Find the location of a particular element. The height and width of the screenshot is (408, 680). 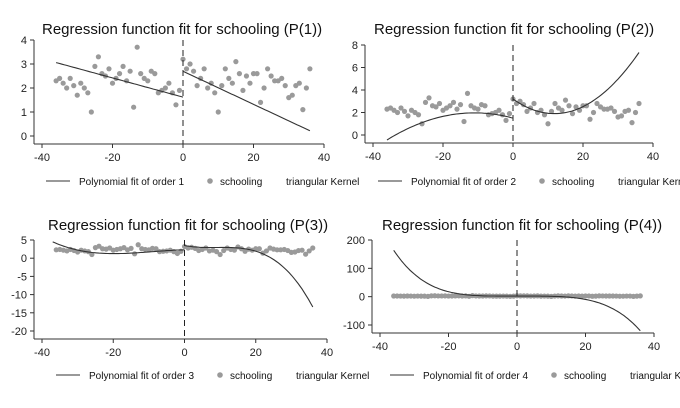

y-tick-label: -15 is located at coordinates (19, 314).